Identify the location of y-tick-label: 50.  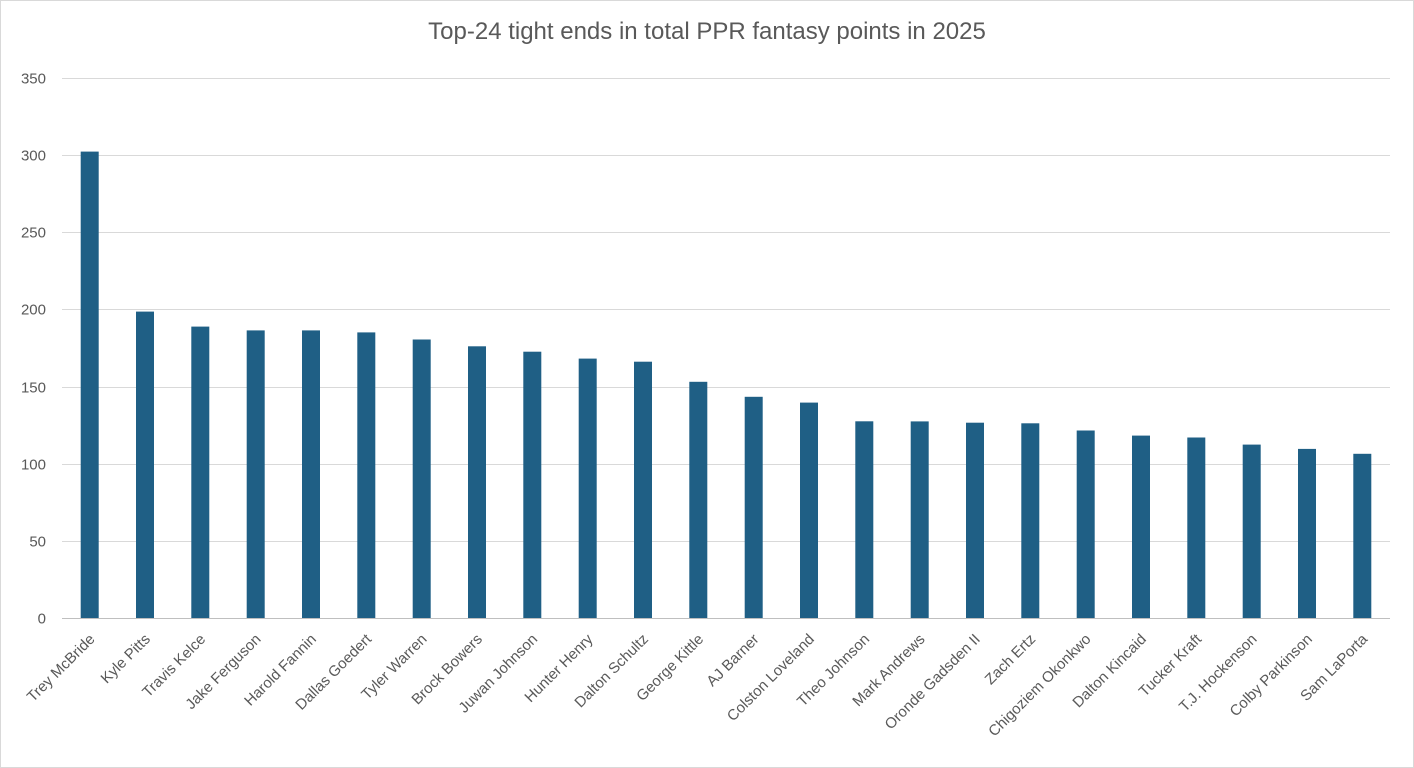
(37, 542).